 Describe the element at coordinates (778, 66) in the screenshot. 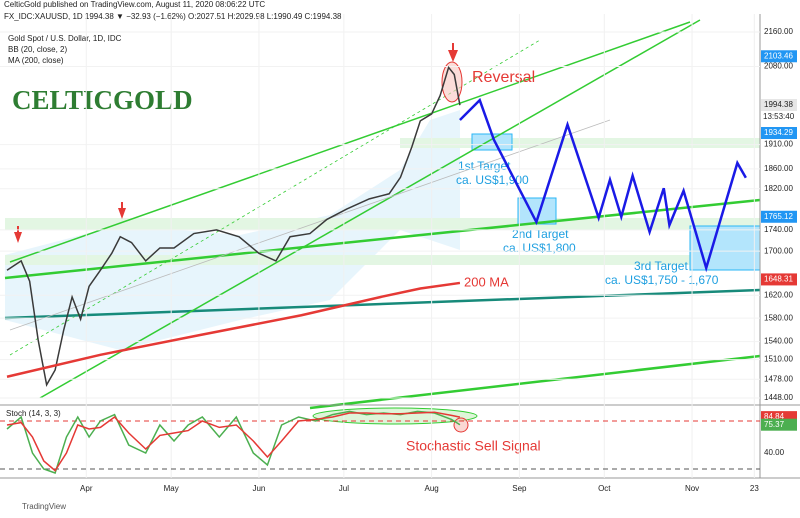

I see `y-tick-label: 2080.00` at that location.